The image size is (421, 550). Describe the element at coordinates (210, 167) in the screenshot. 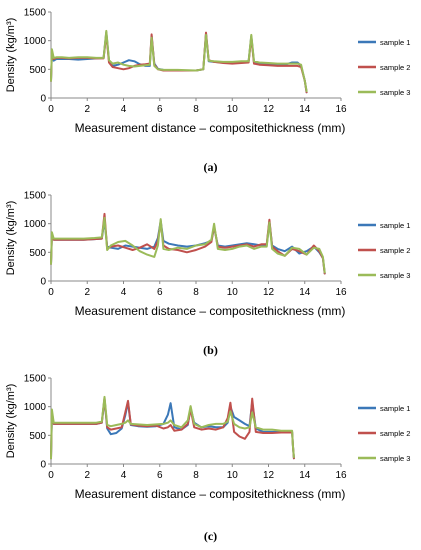

I see `caption-a: (a)` at that location.